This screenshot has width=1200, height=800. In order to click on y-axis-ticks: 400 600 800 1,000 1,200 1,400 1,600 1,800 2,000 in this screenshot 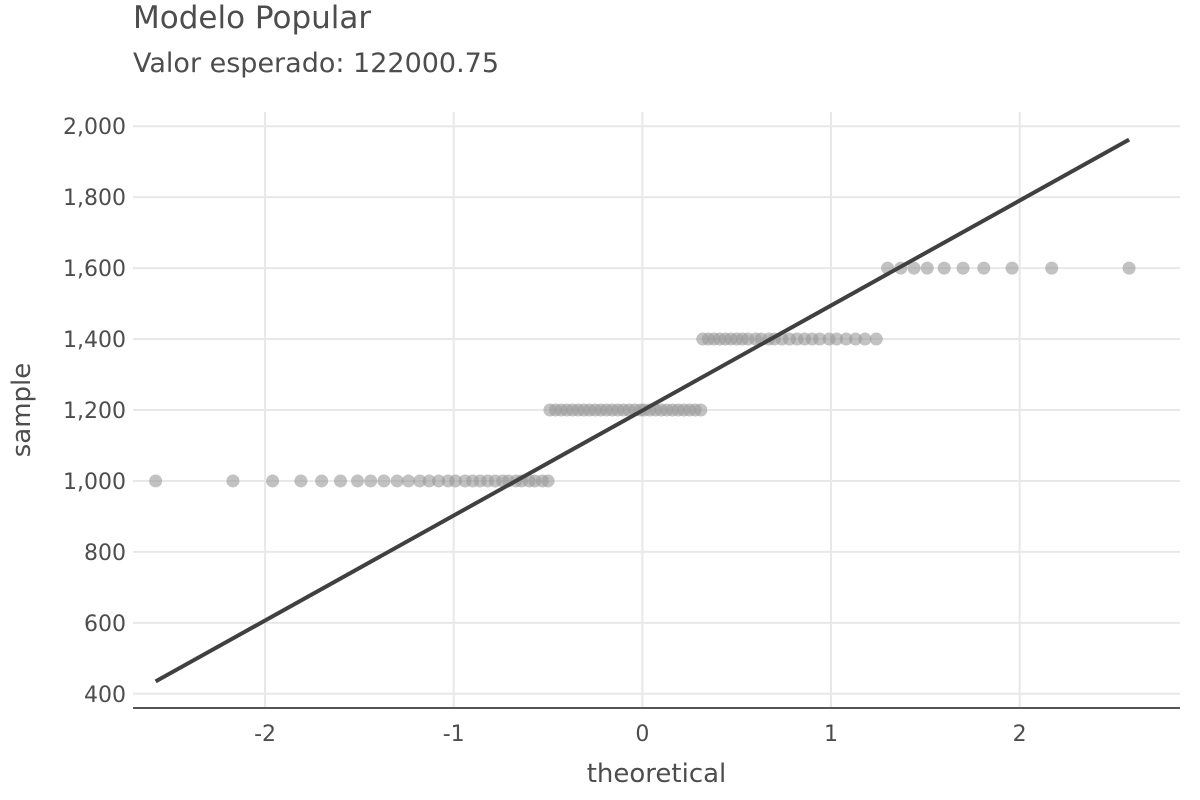, I will do `click(94, 411)`.